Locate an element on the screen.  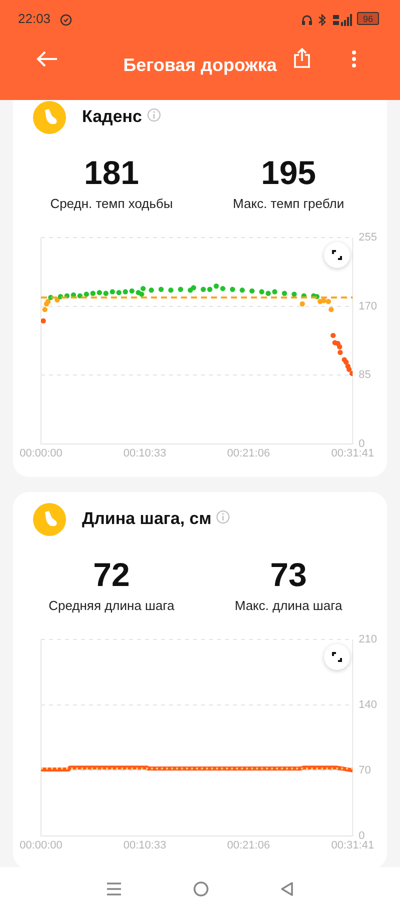
text: 195 is located at coordinates (289, 173).